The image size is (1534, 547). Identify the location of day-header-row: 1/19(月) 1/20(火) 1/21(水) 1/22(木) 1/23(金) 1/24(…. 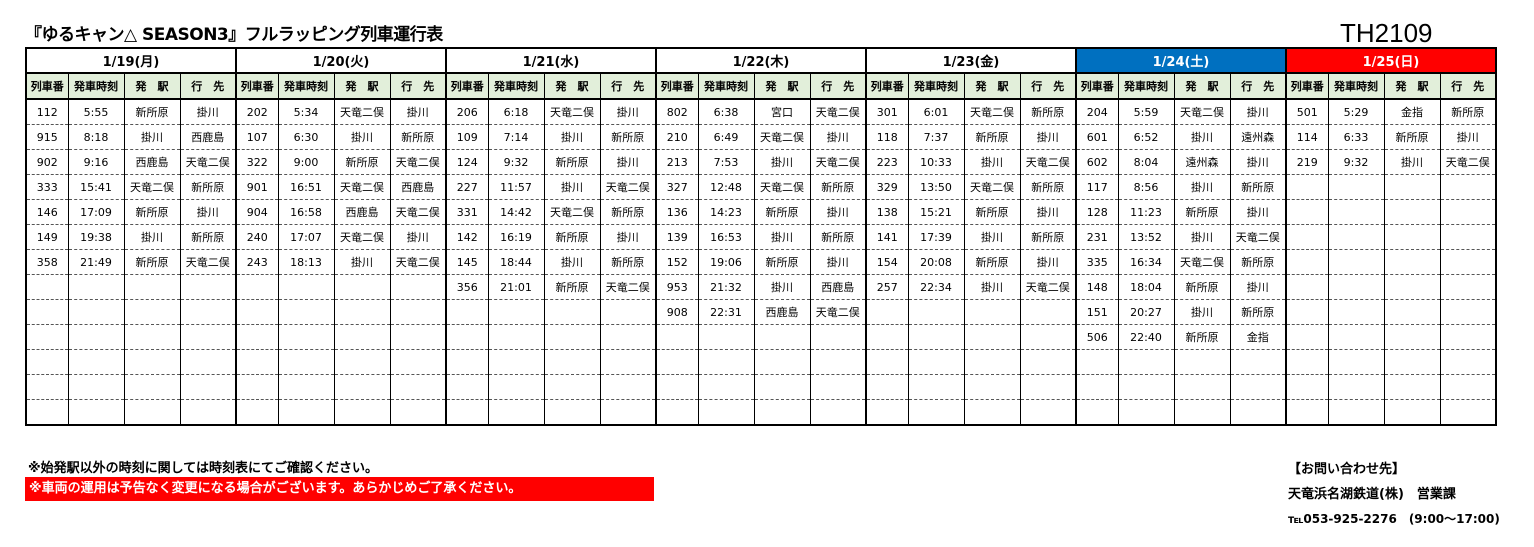
(760, 61).